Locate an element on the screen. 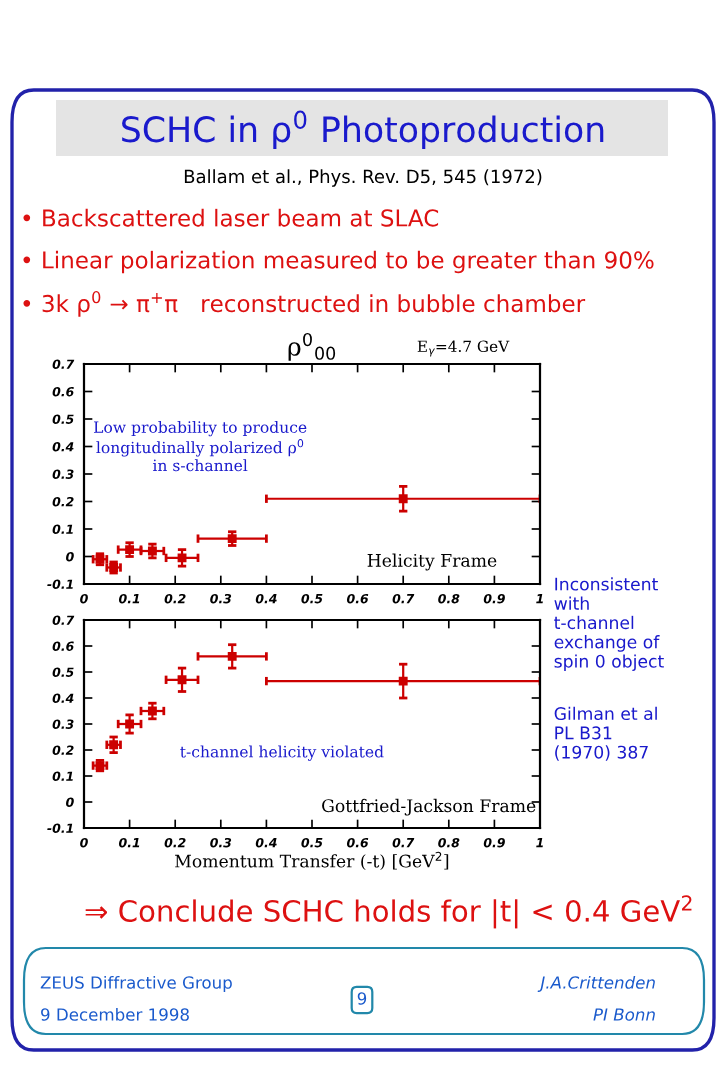 This screenshot has width=726, height=1070. text: • Linear polarization measured to be greater than 90% is located at coordinates (338, 262).